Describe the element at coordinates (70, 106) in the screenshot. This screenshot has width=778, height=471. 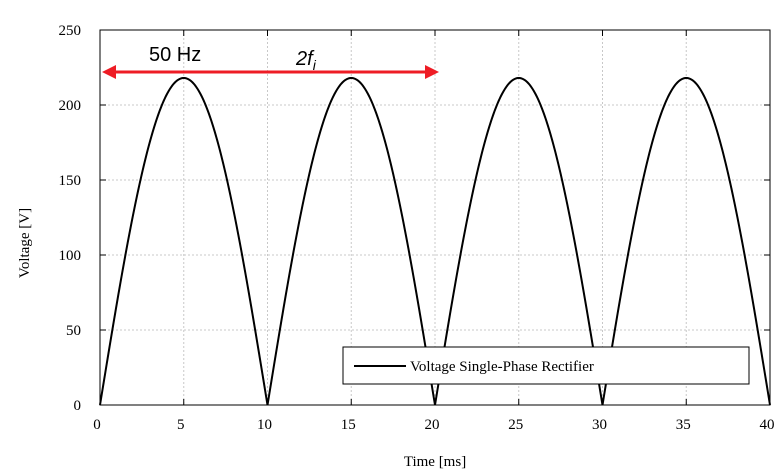
I see `y-tick-label: 200` at that location.